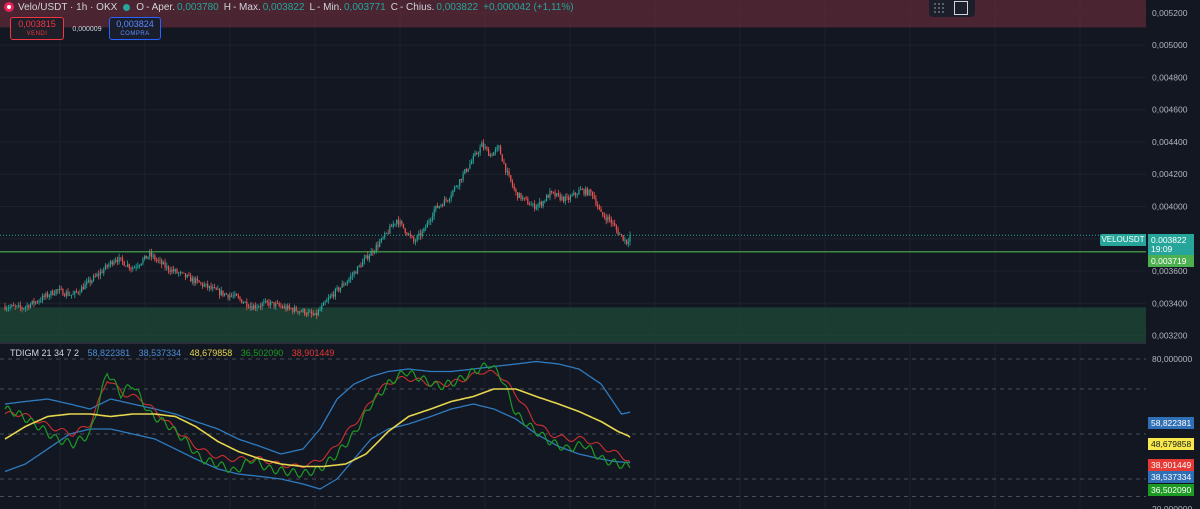 This screenshot has height=509, width=1200. I want to click on spread-value: 0,000009, so click(87, 29).